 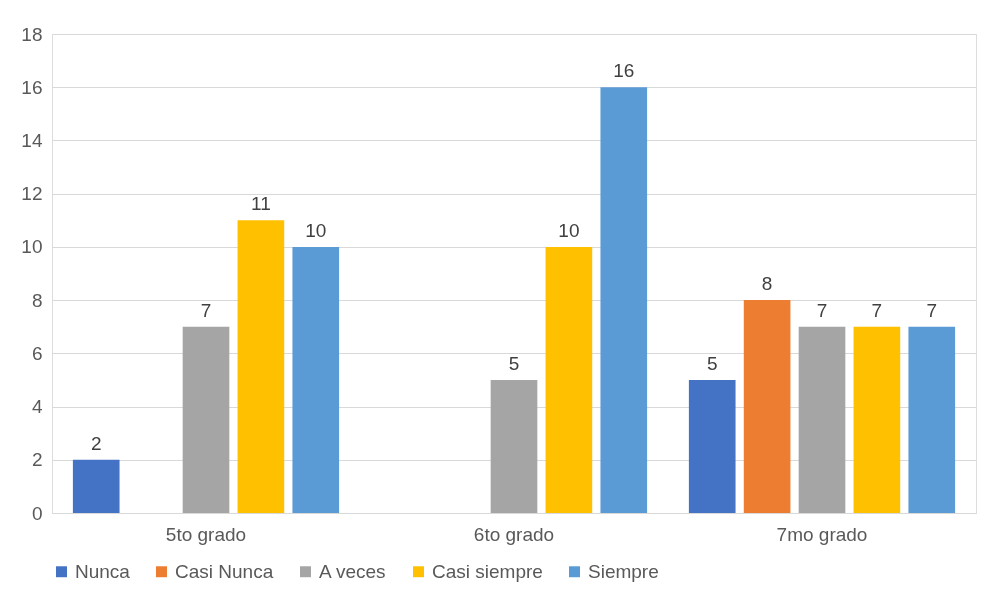 What do you see at coordinates (822, 534) in the screenshot?
I see `x-tick-label: 7mo grado` at bounding box center [822, 534].